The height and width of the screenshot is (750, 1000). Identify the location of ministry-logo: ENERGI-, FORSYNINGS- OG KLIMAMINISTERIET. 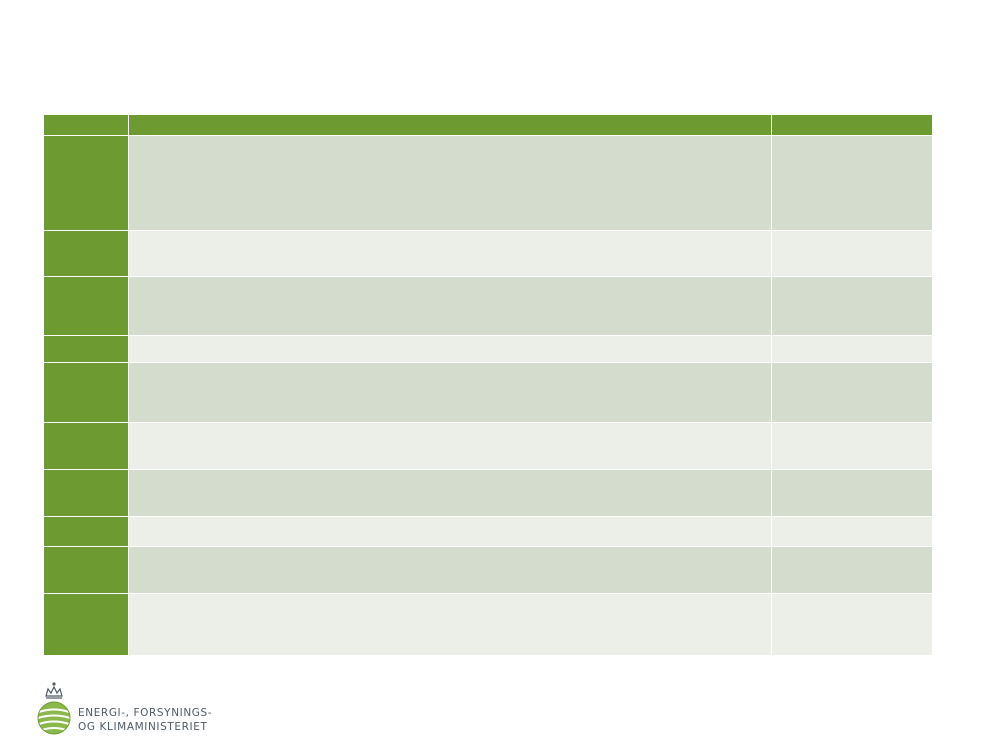
(136, 710).